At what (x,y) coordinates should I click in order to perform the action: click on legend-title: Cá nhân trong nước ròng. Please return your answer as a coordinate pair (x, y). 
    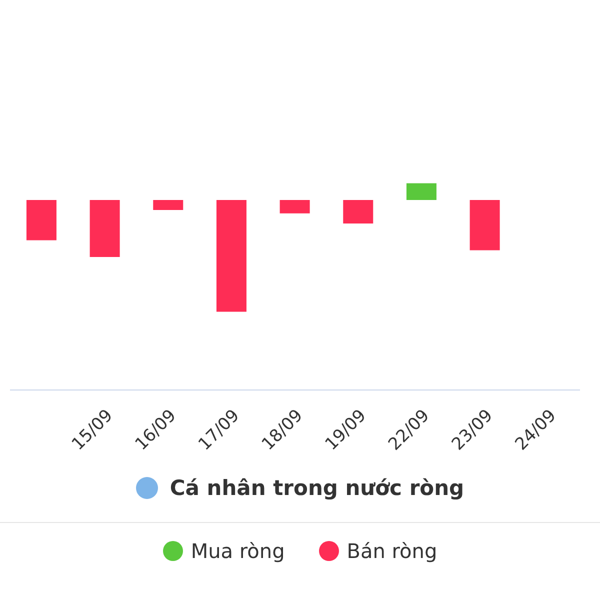
    Looking at the image, I should click on (317, 488).